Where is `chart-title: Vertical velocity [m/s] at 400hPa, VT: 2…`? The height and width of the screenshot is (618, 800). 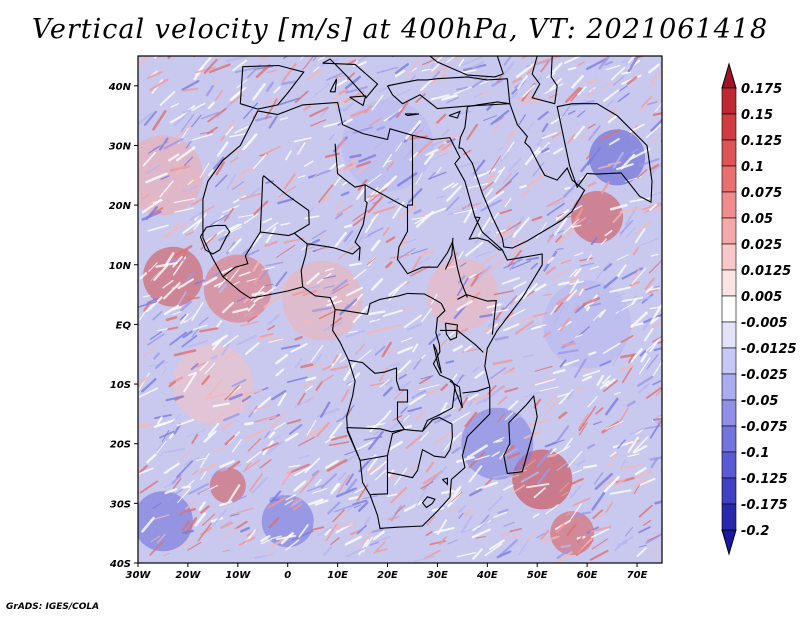
chart-title: Vertical velocity [m/s] at 400hPa, VT: 2… is located at coordinates (400, 29).